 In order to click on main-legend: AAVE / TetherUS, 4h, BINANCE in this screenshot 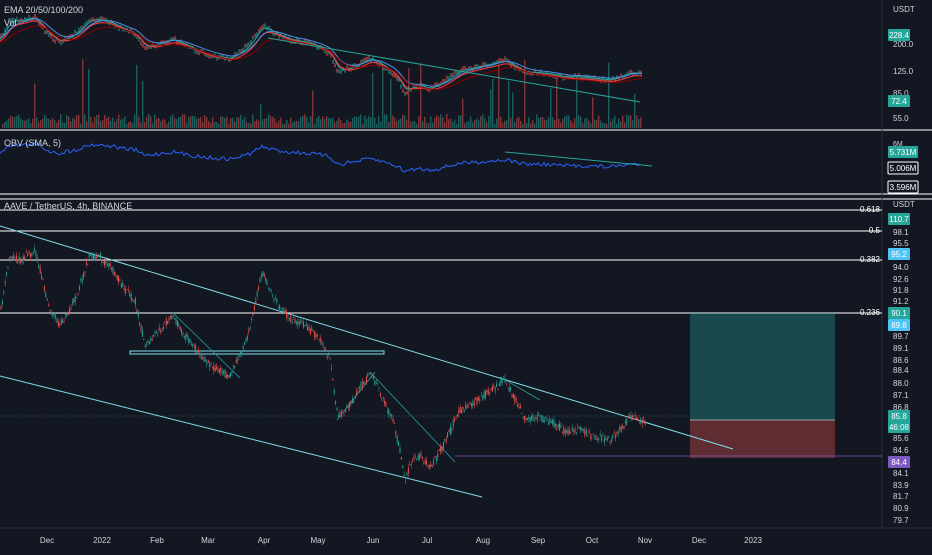, I will do `click(68, 206)`.